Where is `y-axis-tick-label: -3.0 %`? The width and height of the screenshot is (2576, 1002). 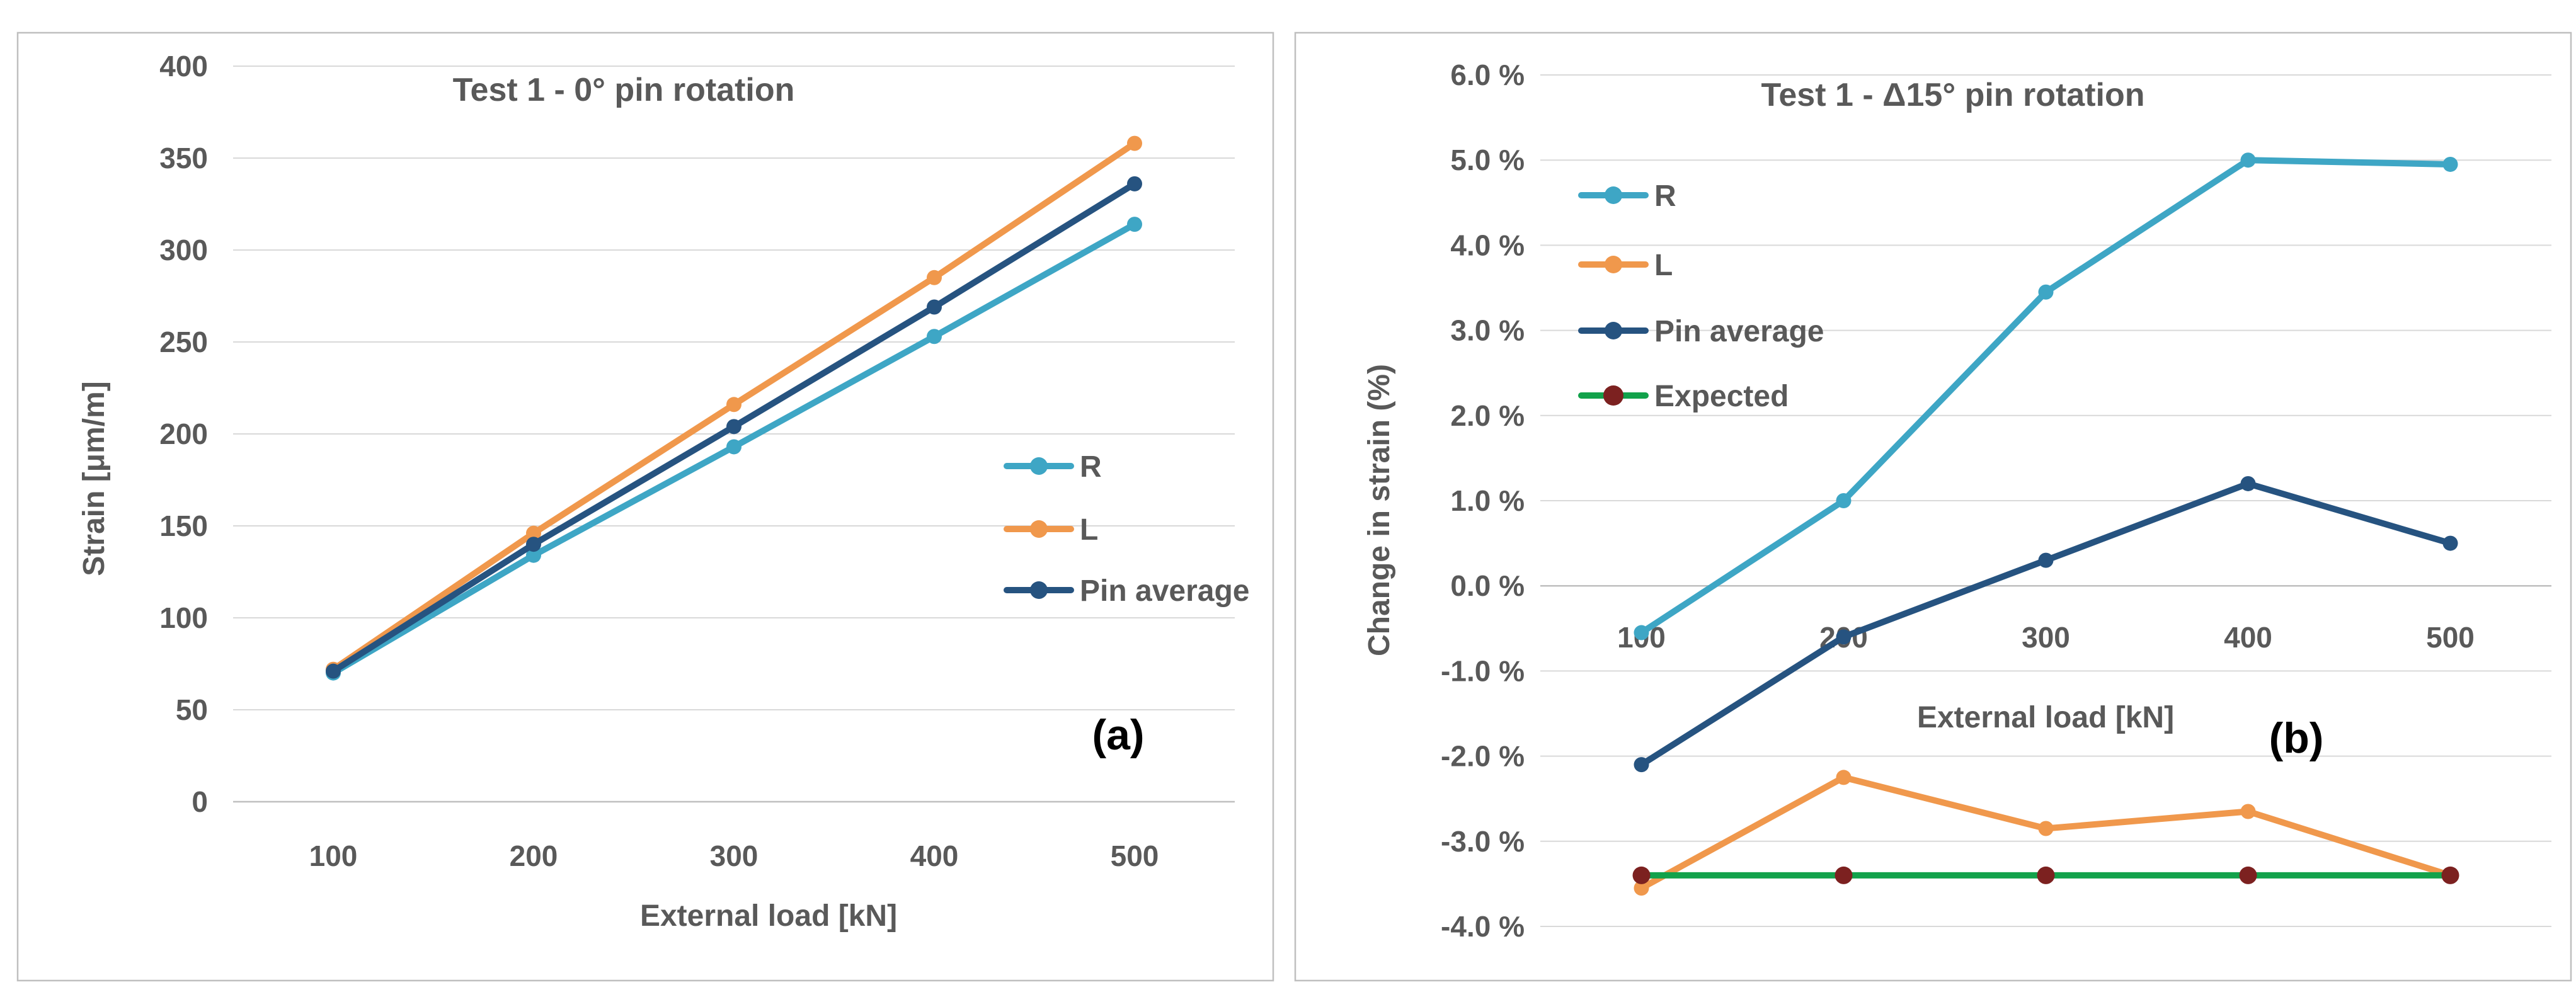 y-axis-tick-label: -3.0 % is located at coordinates (1483, 841).